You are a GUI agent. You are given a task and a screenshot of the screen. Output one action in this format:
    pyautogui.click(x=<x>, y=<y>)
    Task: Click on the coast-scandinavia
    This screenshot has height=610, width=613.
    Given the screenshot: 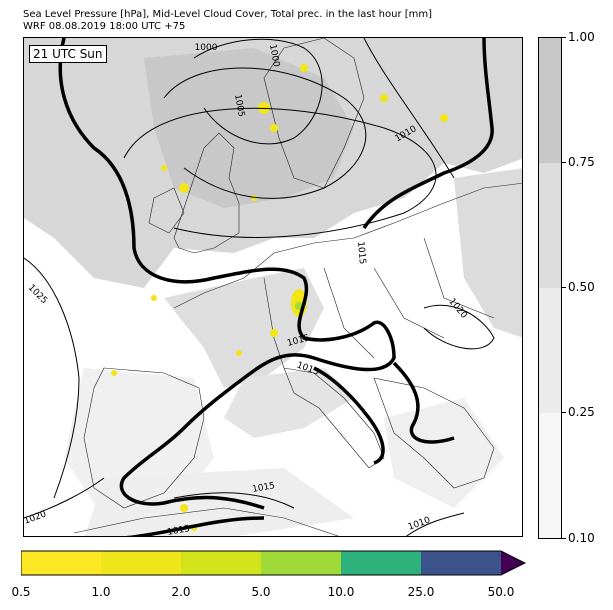 What is the action you would take?
    pyautogui.click(x=314, y=113)
    